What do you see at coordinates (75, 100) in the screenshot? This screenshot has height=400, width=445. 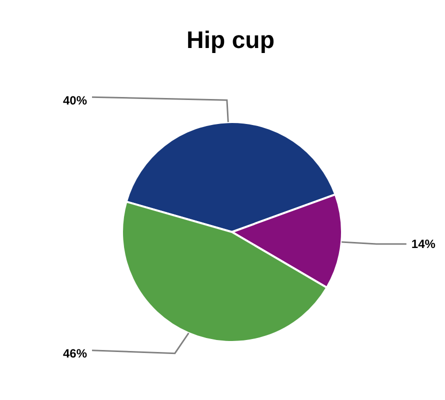 I see `data-label: 40%` at bounding box center [75, 100].